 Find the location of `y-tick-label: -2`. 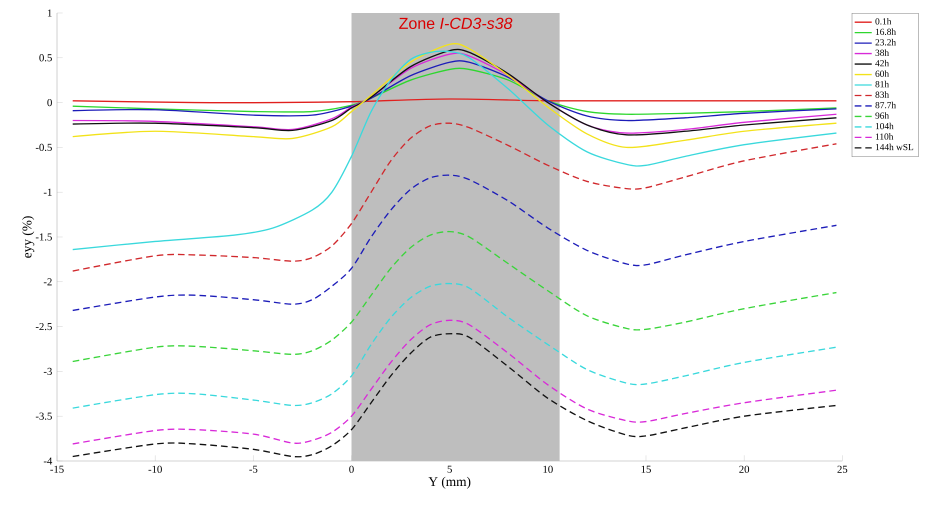

y-tick-label: -2 is located at coordinates (48, 282).